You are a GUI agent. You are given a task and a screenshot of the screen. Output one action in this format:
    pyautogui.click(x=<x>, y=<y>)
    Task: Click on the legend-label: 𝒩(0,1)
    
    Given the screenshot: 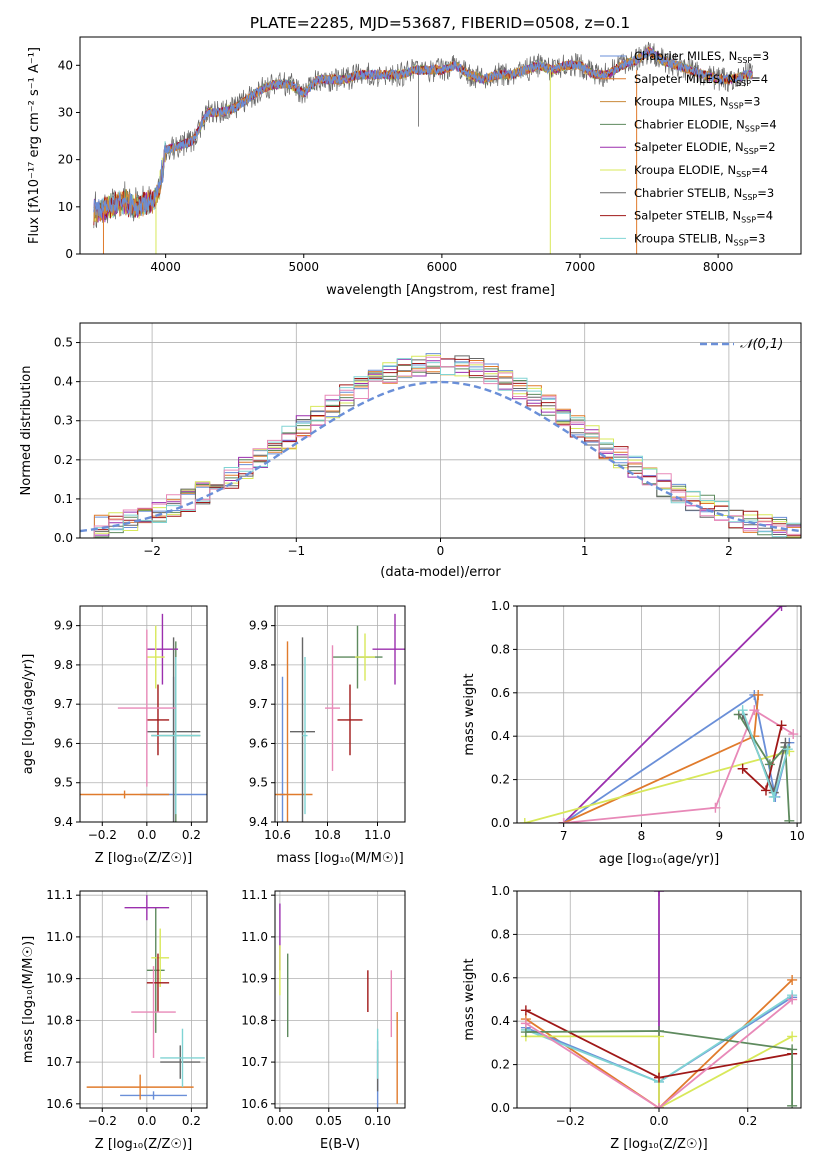 What is the action you would take?
    pyautogui.click(x=761, y=344)
    